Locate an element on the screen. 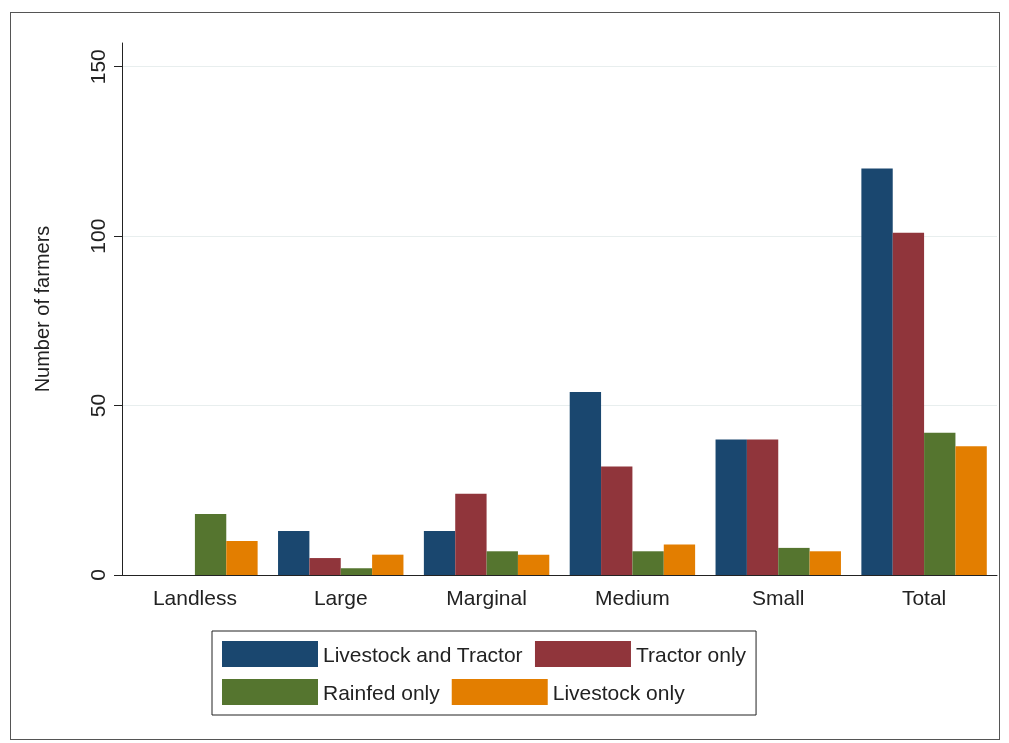 The height and width of the screenshot is (743, 1009). x-tick-label: Total is located at coordinates (924, 597).